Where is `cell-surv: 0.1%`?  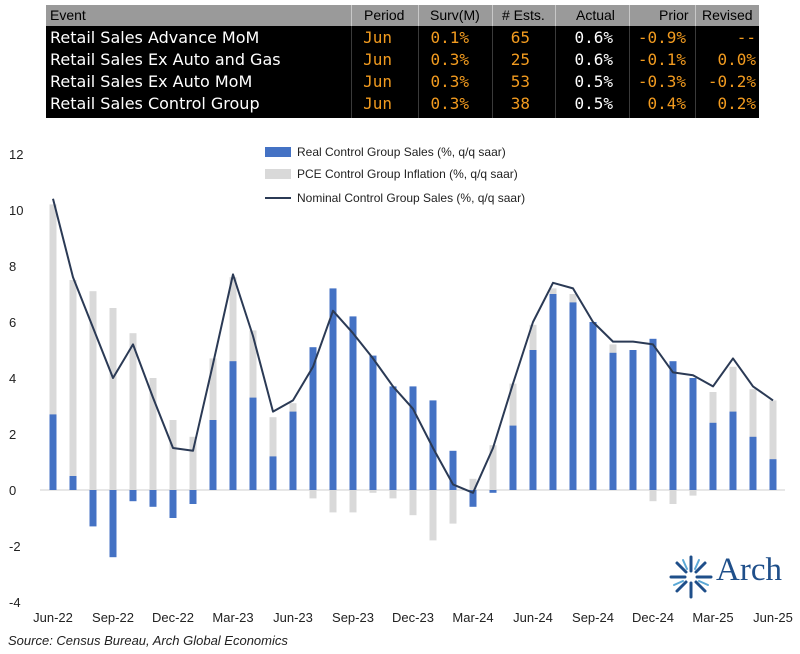
cell-surv: 0.1% is located at coordinates (449, 37).